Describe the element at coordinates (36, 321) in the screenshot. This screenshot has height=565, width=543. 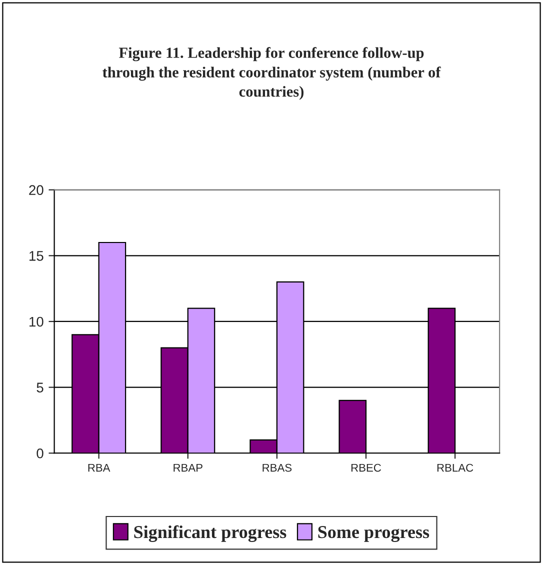
I see `y-tick-label: 10` at that location.